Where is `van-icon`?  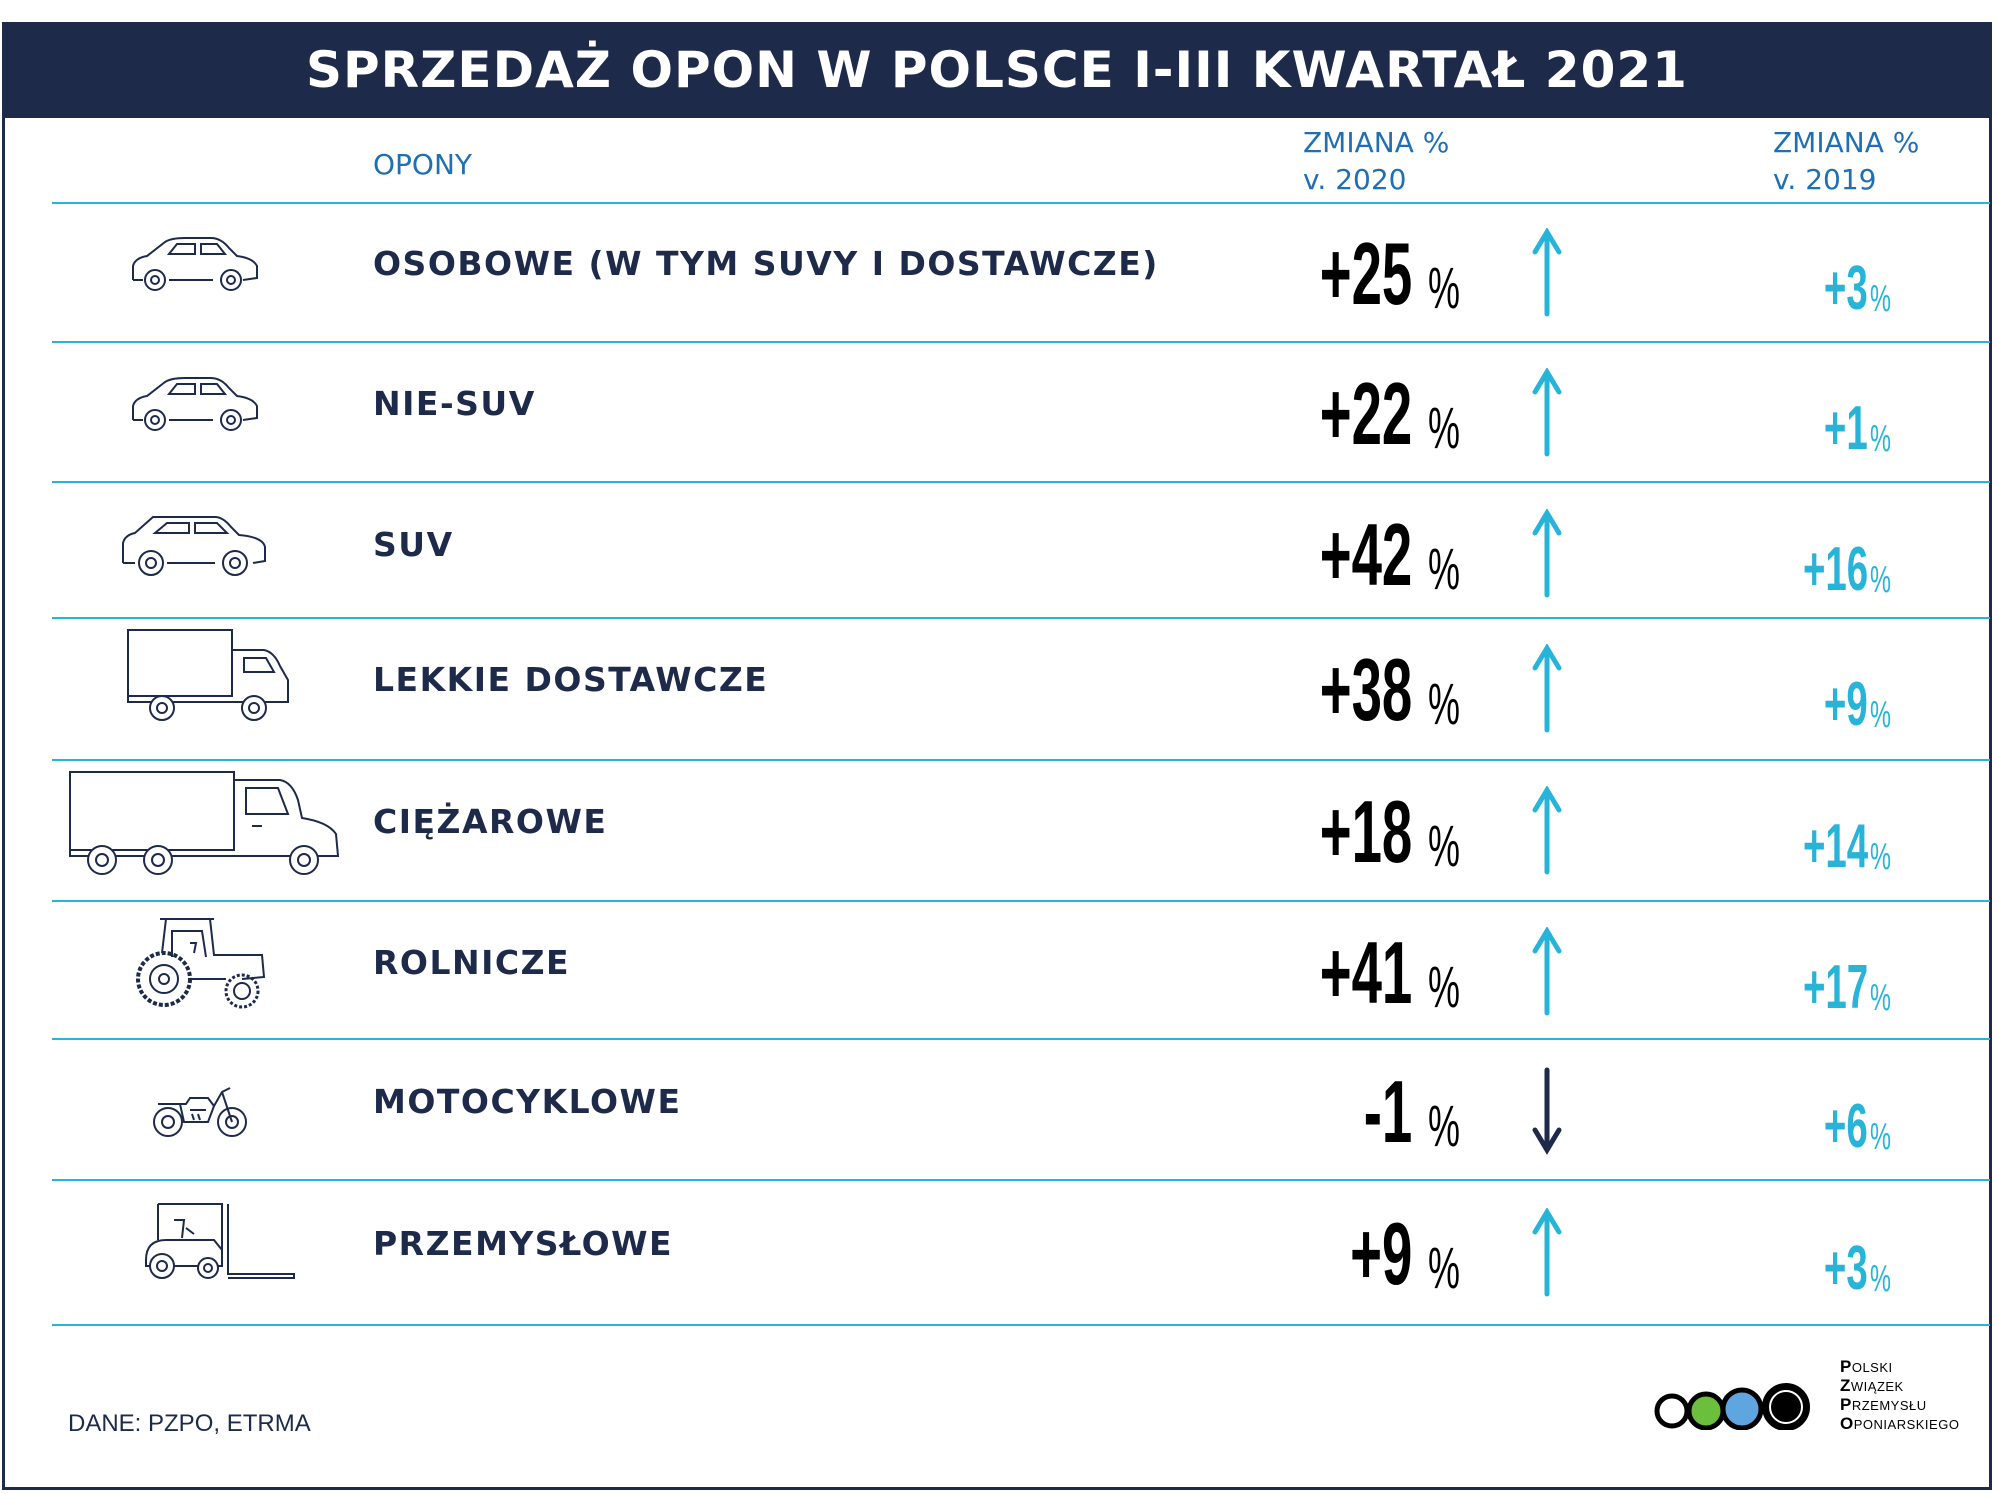 van-icon is located at coordinates (214, 678).